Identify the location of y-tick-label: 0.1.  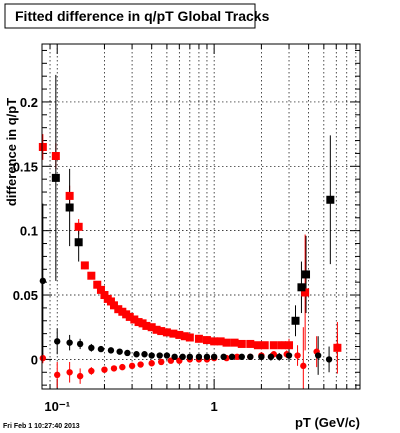
(29, 231).